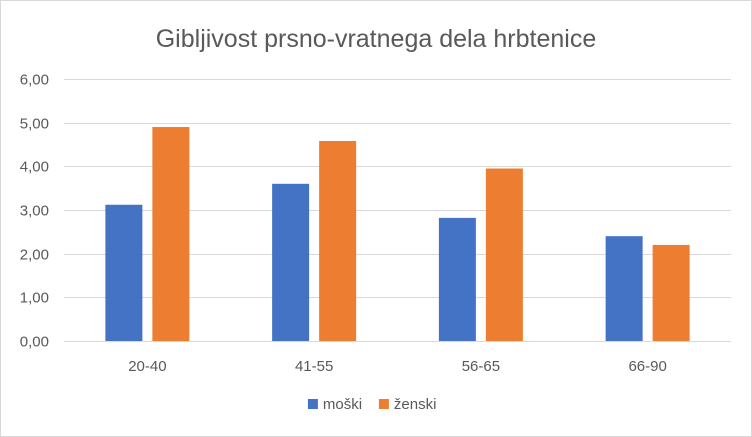 This screenshot has width=752, height=437. What do you see at coordinates (34, 298) in the screenshot?
I see `y-tick-label: 1,00` at bounding box center [34, 298].